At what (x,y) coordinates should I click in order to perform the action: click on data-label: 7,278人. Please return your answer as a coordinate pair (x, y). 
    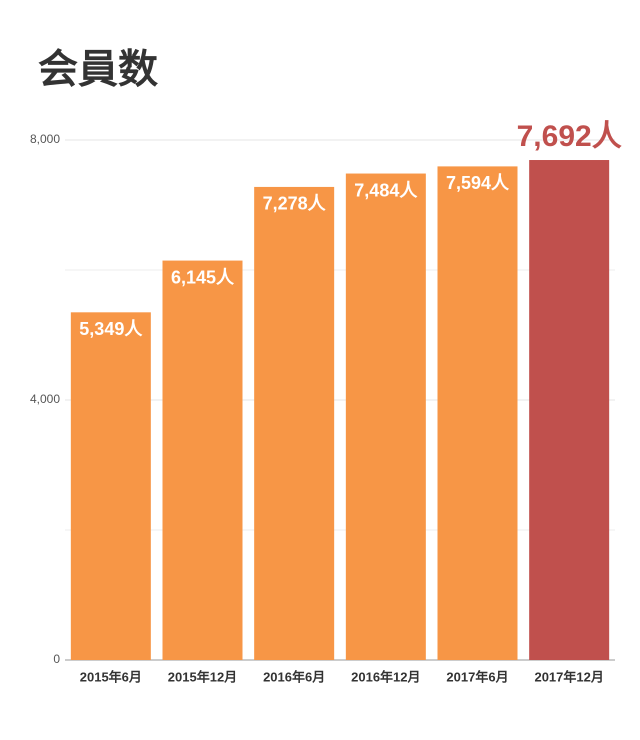
    Looking at the image, I should click on (295, 204).